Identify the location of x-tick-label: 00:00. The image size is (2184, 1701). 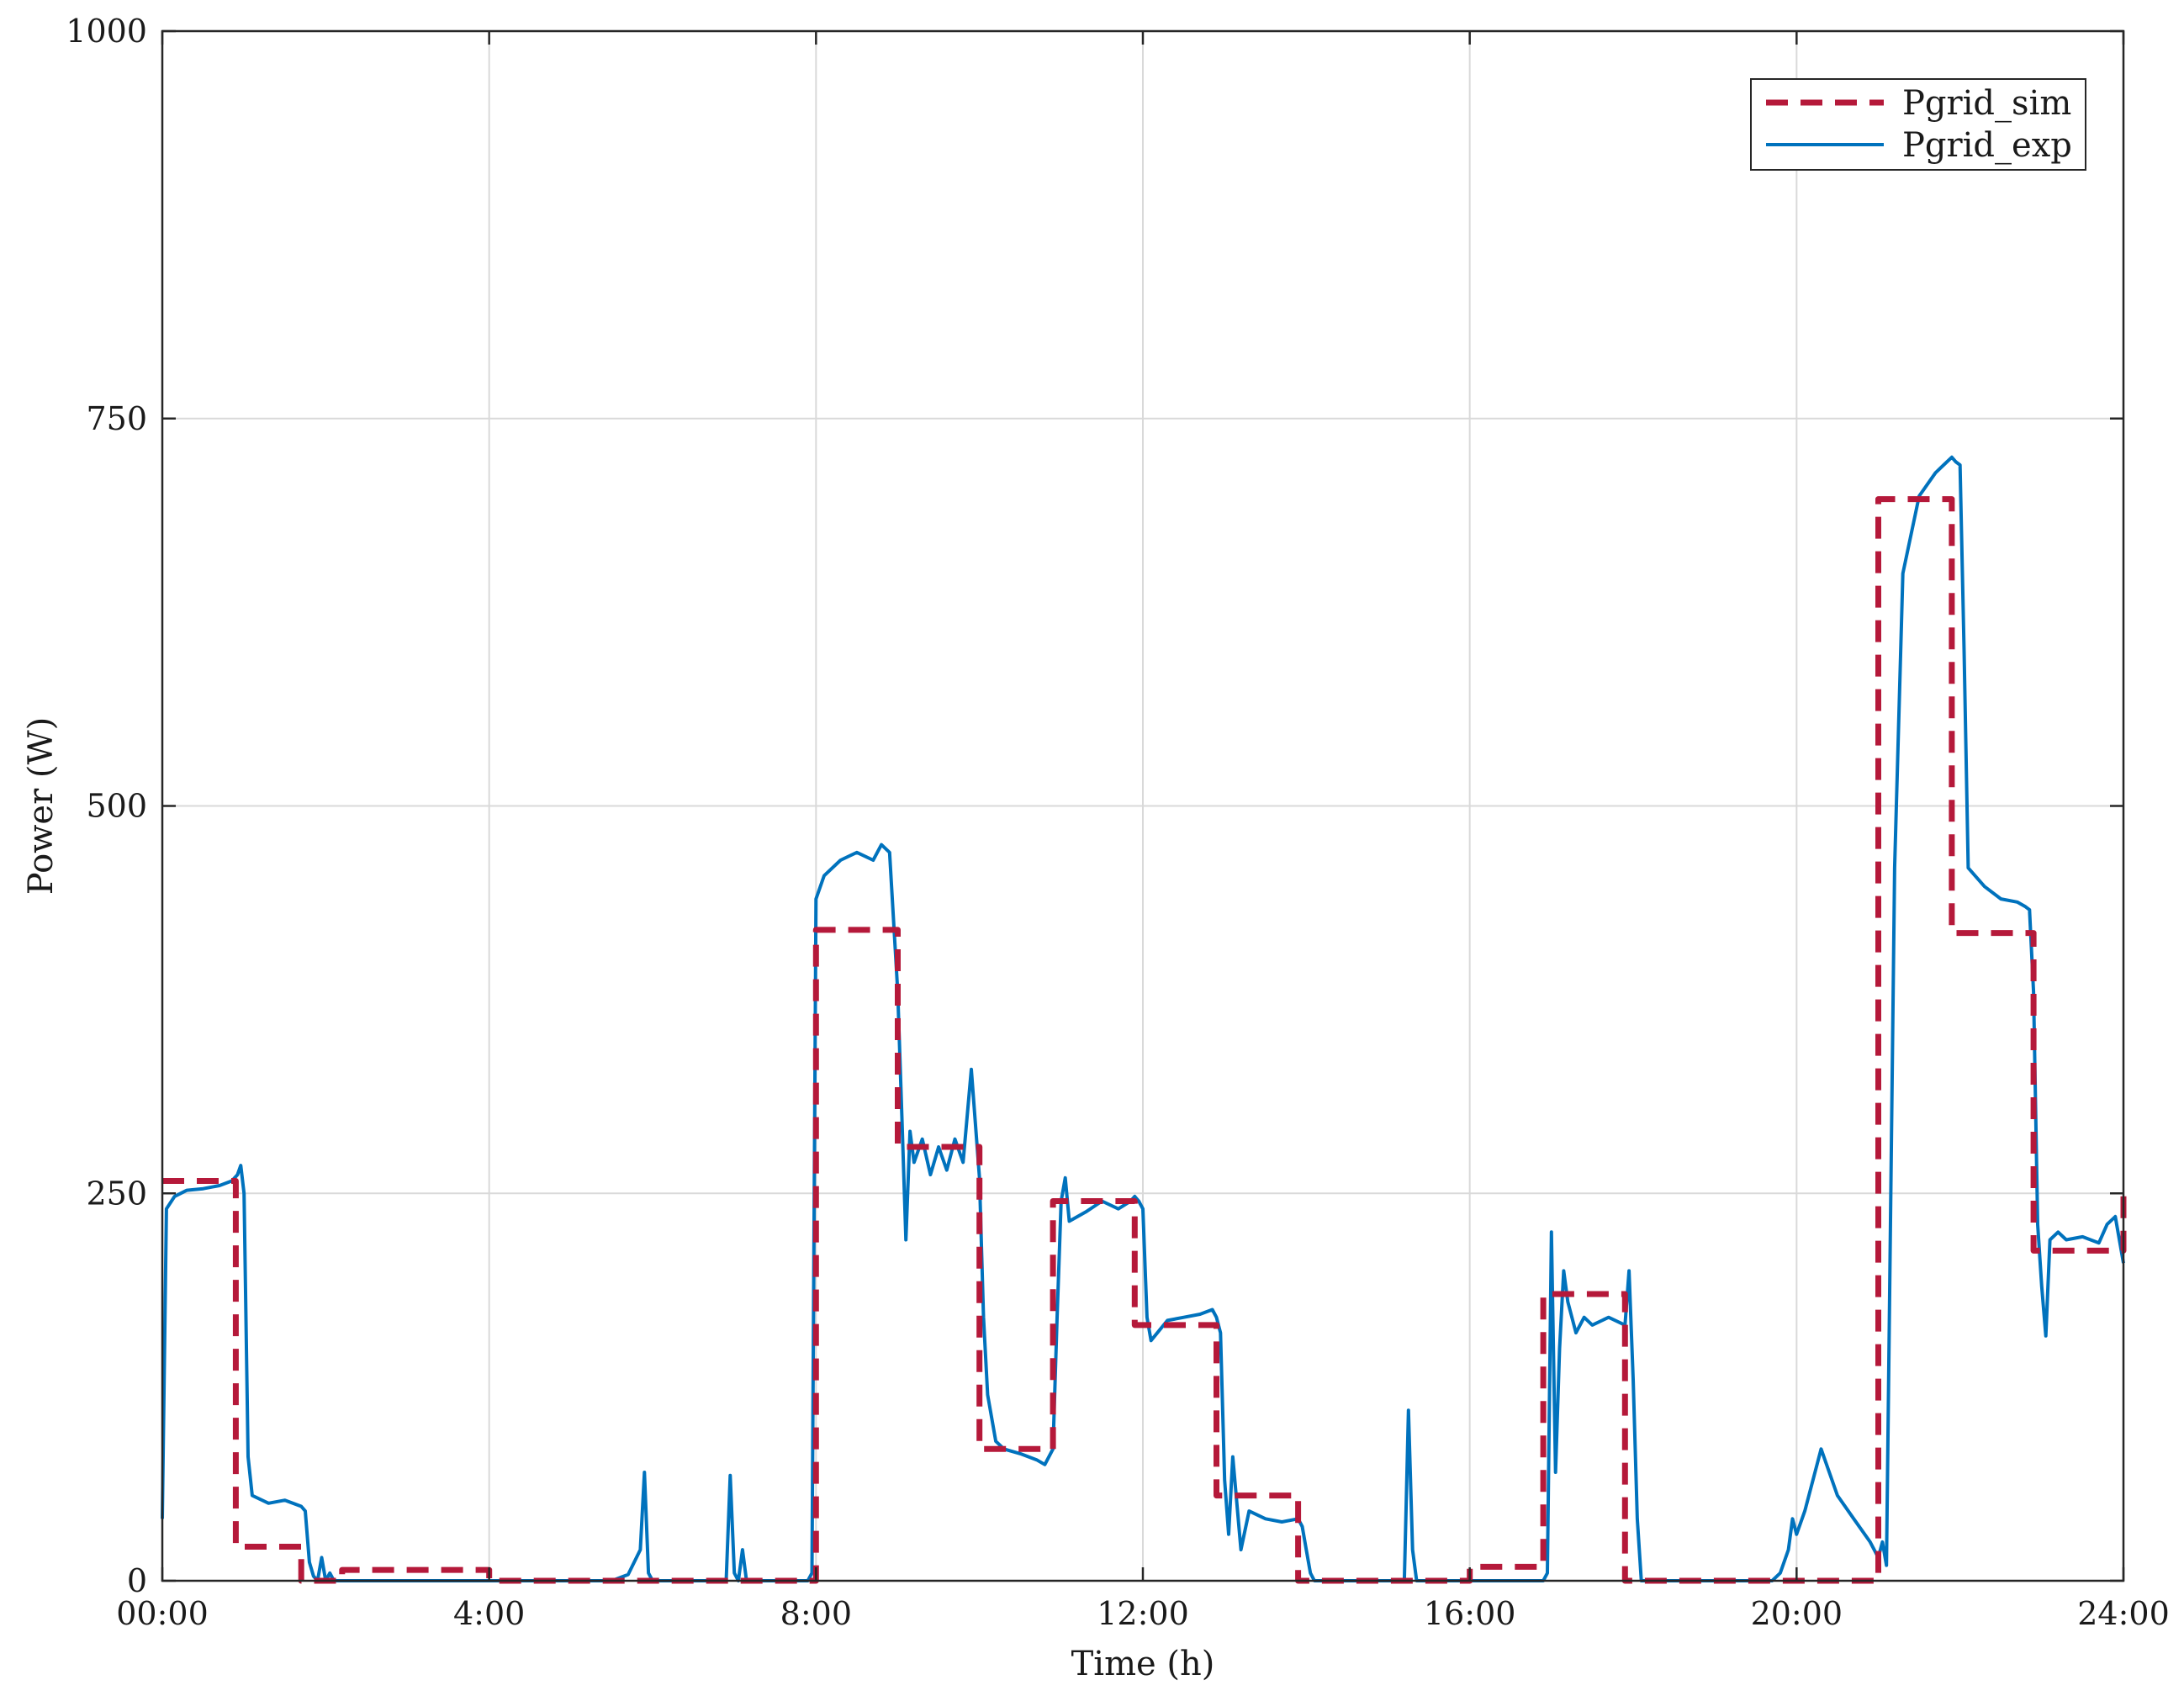
(162, 1613).